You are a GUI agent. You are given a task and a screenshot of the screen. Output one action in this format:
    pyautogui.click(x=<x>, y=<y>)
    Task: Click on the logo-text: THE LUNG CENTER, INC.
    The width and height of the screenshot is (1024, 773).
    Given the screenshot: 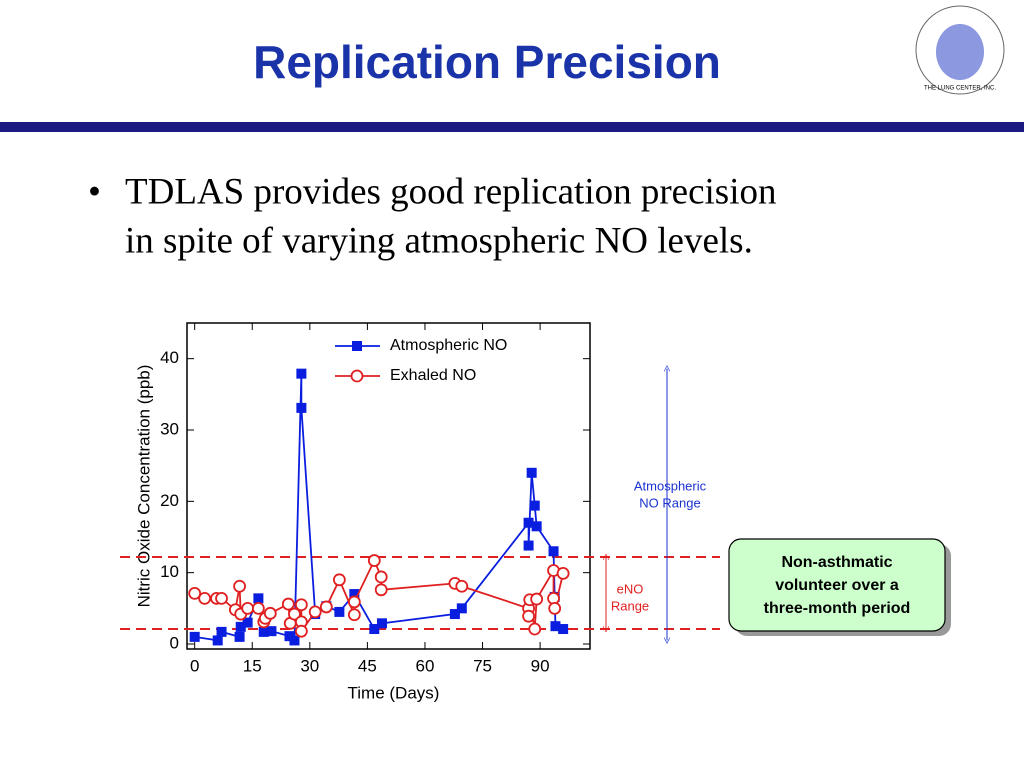 What is the action you would take?
    pyautogui.click(x=960, y=89)
    